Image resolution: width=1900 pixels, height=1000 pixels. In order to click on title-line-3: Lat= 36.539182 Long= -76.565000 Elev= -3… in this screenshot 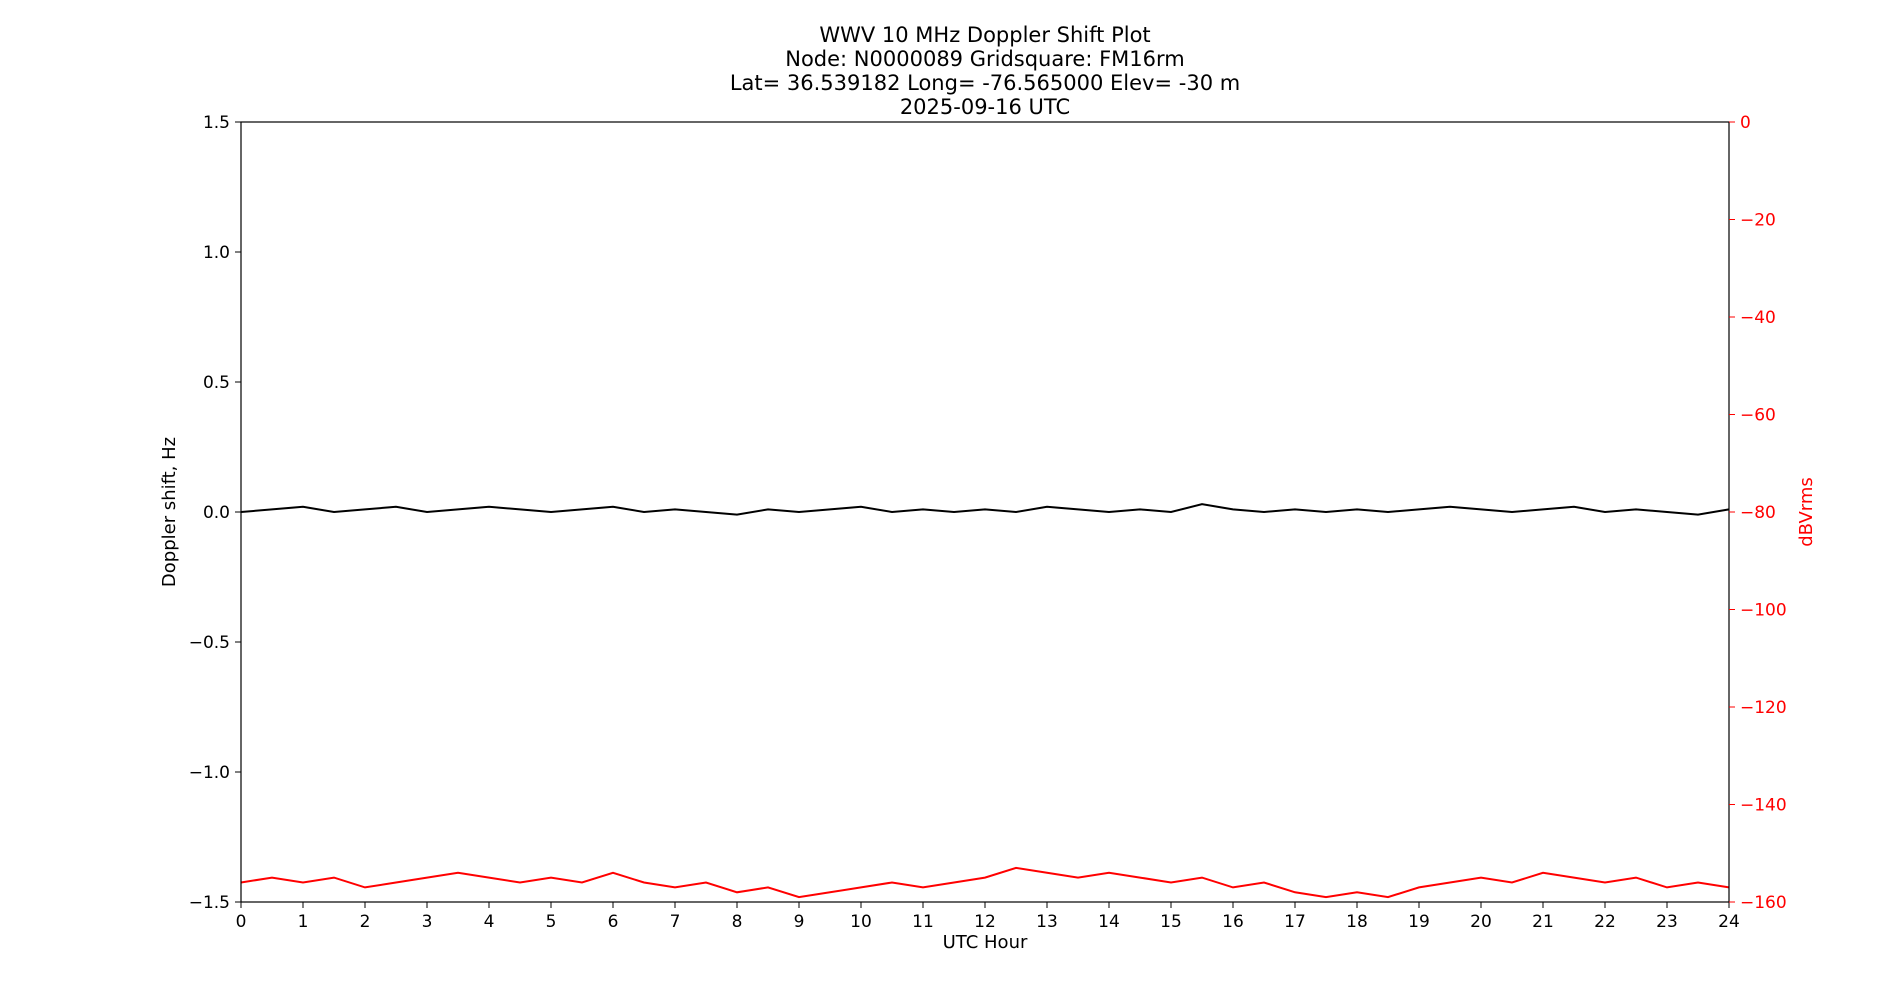, I will do `click(985, 83)`.